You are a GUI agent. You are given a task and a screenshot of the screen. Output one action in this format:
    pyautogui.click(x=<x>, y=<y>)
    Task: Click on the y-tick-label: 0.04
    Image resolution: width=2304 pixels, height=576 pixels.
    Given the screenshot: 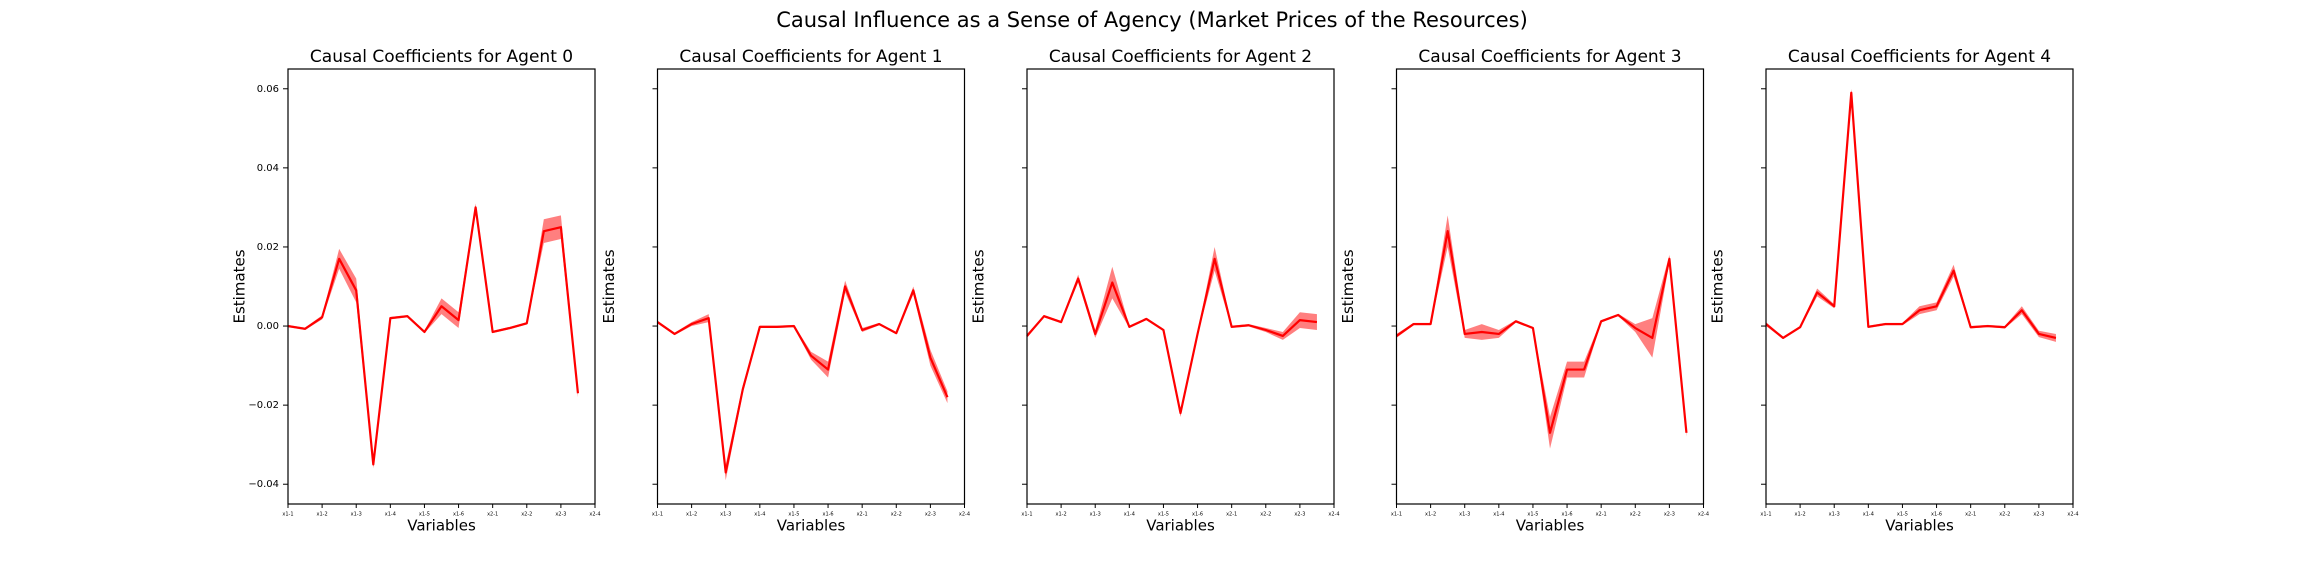 What is the action you would take?
    pyautogui.click(x=268, y=168)
    